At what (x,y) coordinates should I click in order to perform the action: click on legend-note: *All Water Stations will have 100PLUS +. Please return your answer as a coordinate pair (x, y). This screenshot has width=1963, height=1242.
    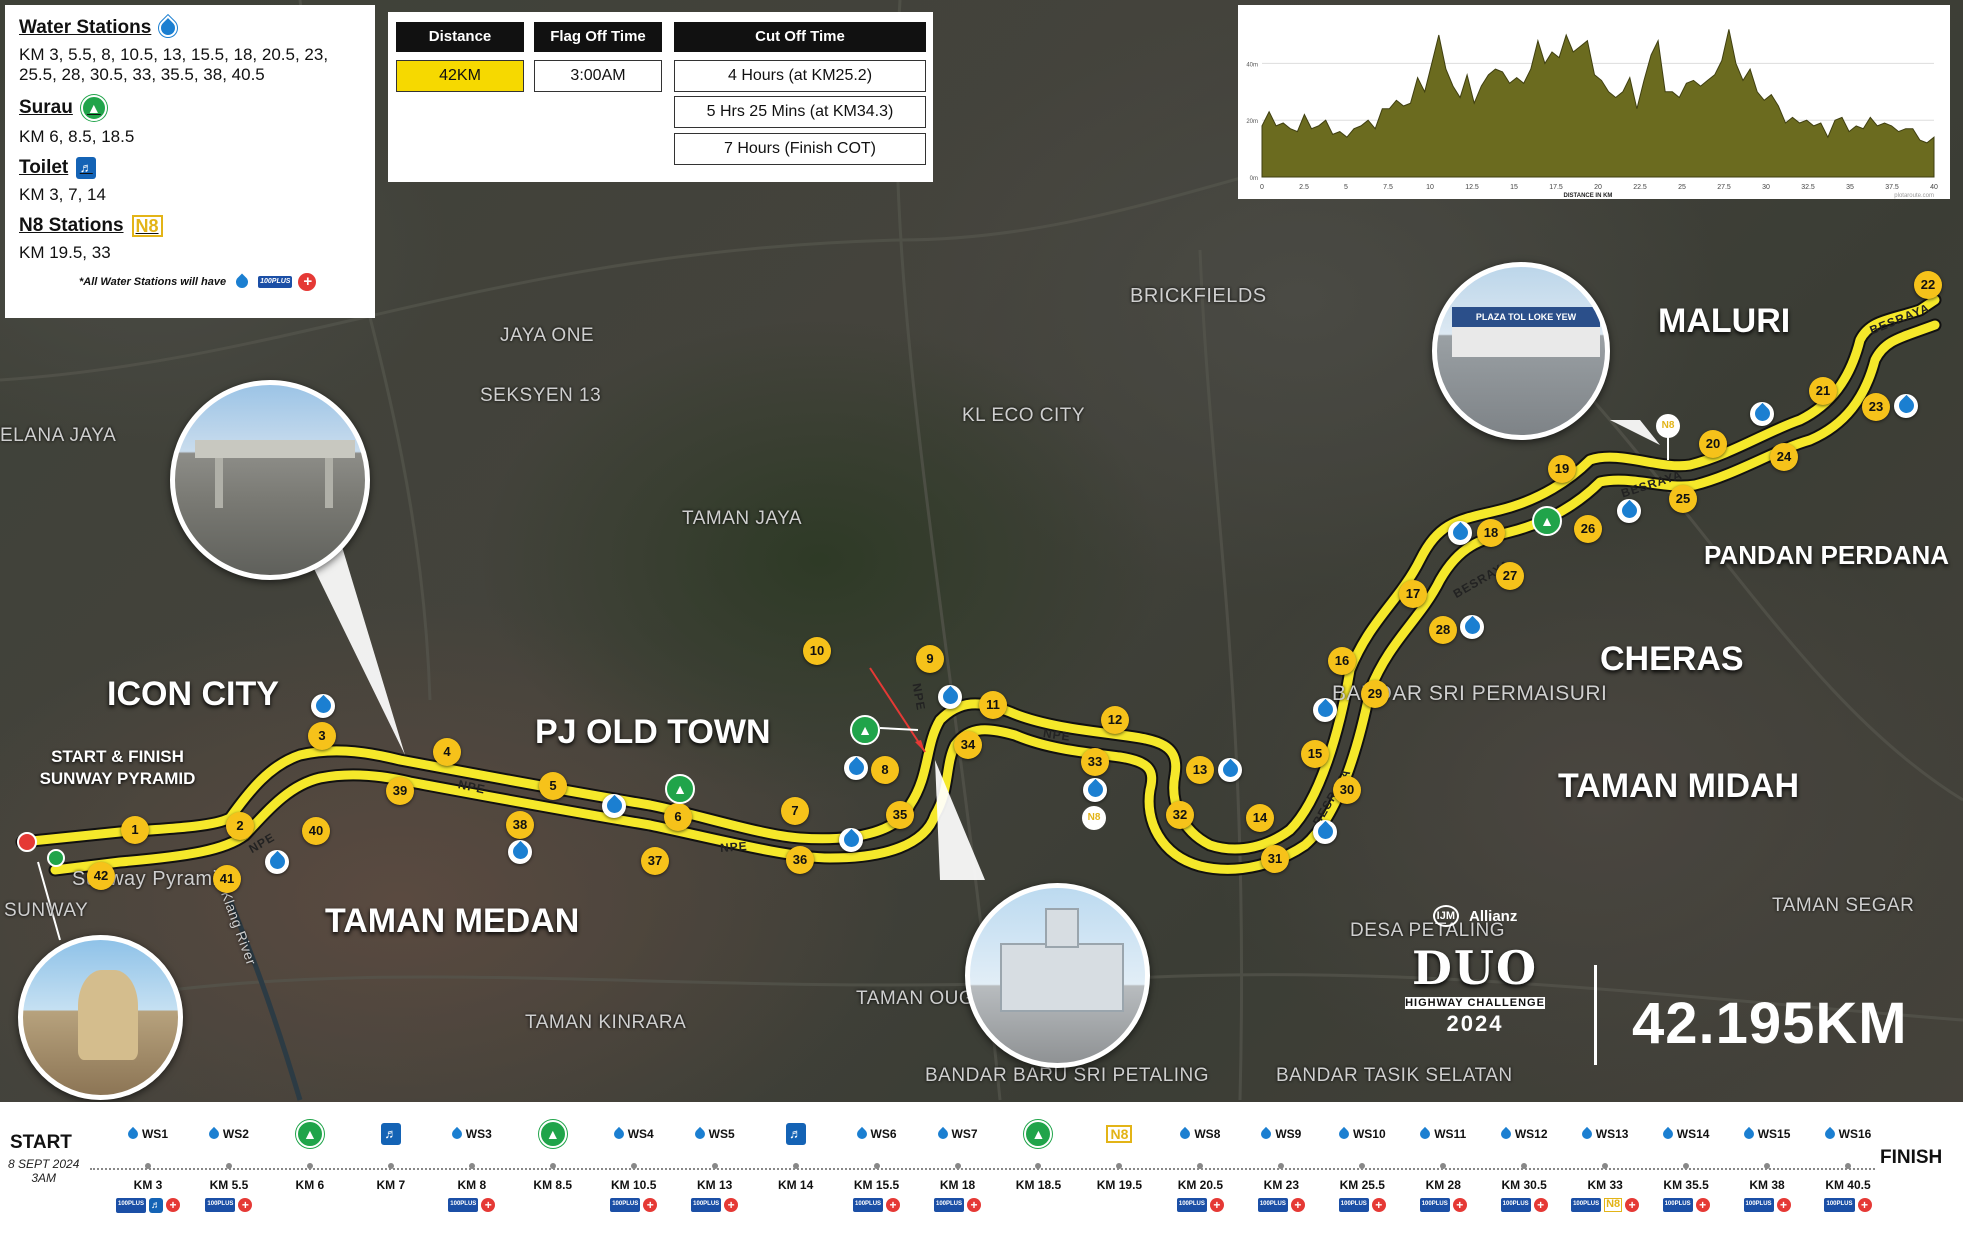
    Looking at the image, I should click on (220, 282).